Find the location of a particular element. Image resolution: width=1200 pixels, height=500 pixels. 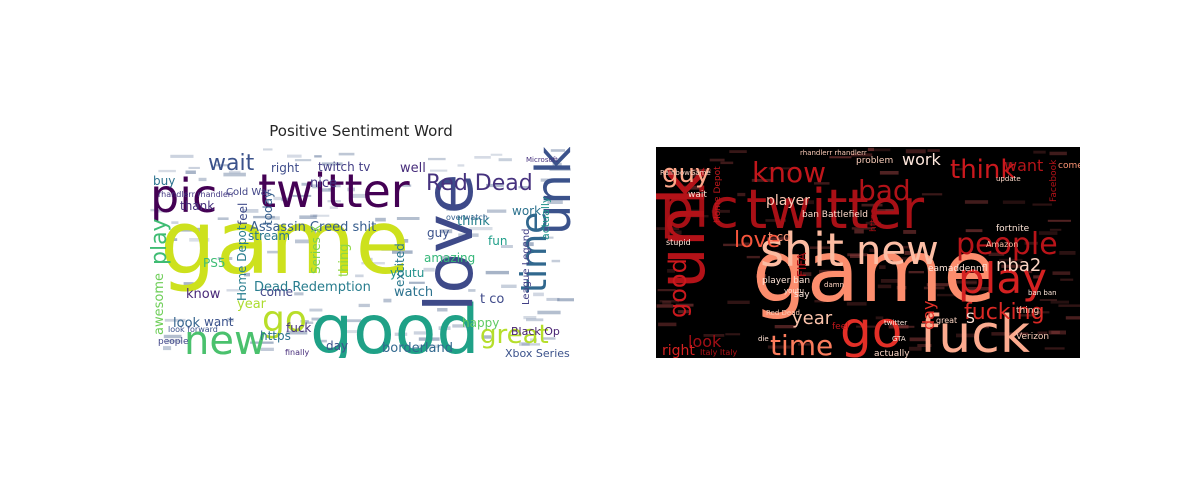

positive-word-54: finally is located at coordinates (297, 352).